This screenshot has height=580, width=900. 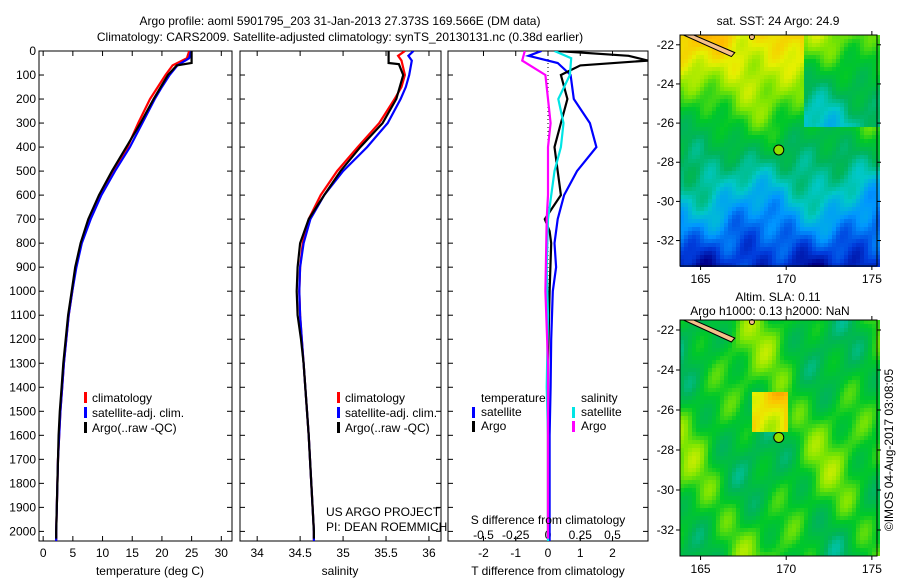 What do you see at coordinates (338, 427) in the screenshot?
I see `legend-swatch-argo` at bounding box center [338, 427].